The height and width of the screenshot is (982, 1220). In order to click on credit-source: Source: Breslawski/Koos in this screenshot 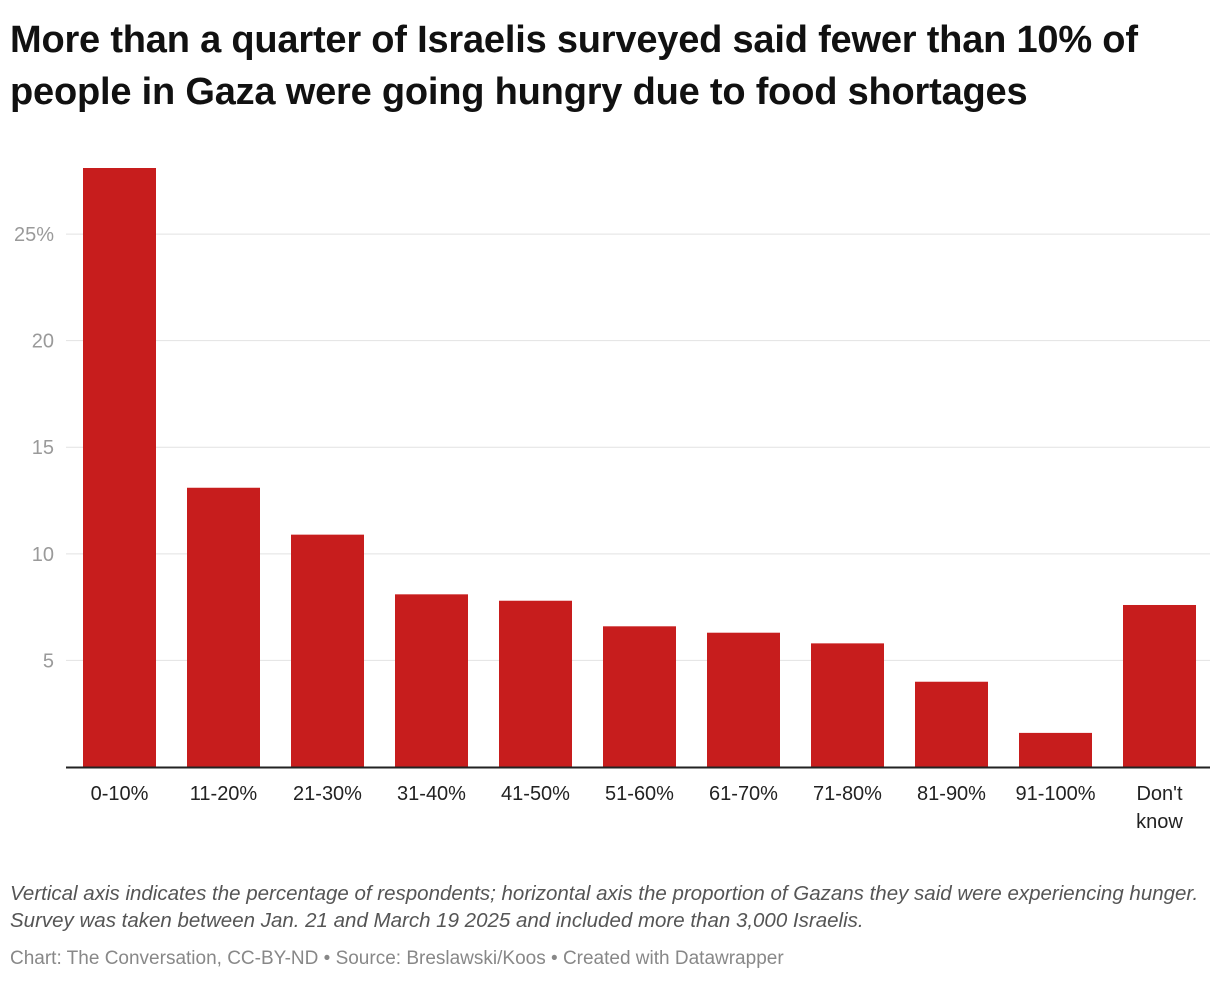, I will do `click(440, 958)`.